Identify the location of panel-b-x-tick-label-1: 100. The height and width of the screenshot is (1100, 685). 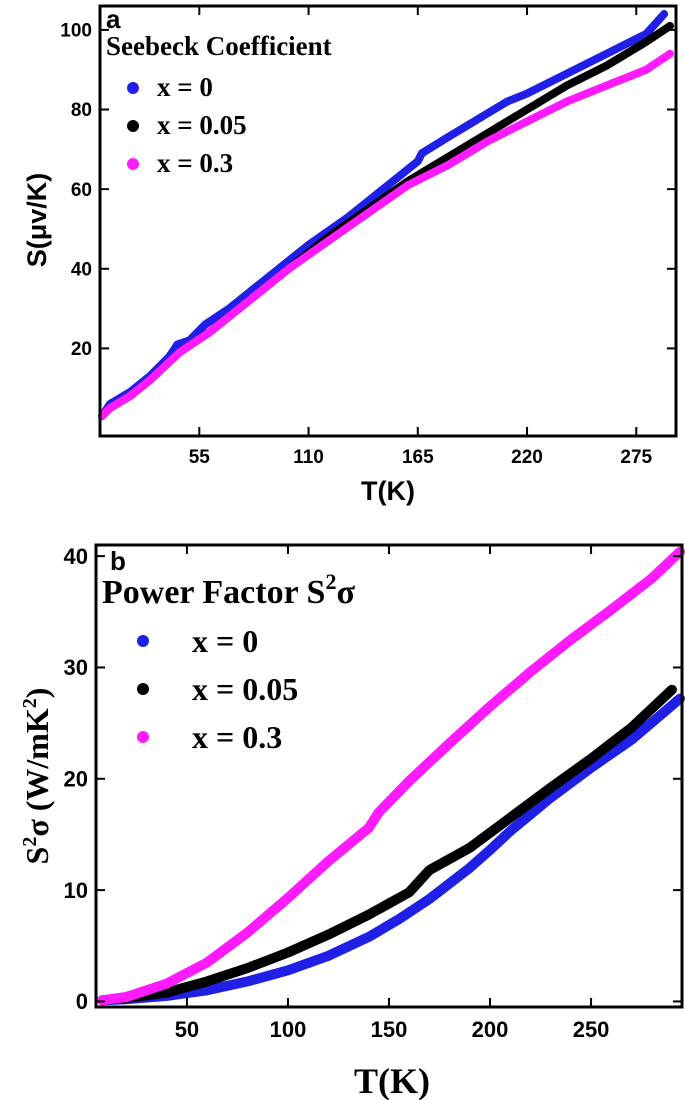
(288, 1029).